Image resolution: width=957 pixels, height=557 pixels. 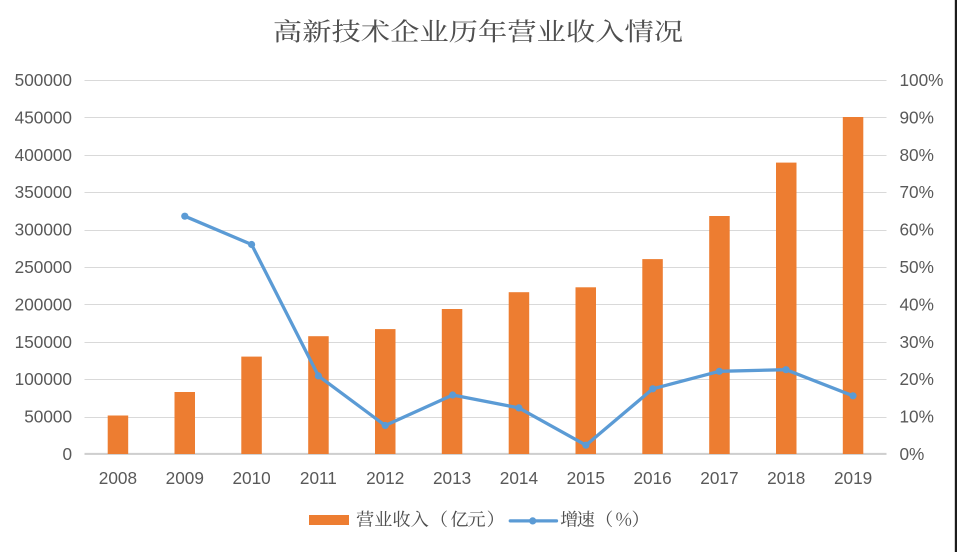 I want to click on svg-text: 2011, so click(x=318, y=478).